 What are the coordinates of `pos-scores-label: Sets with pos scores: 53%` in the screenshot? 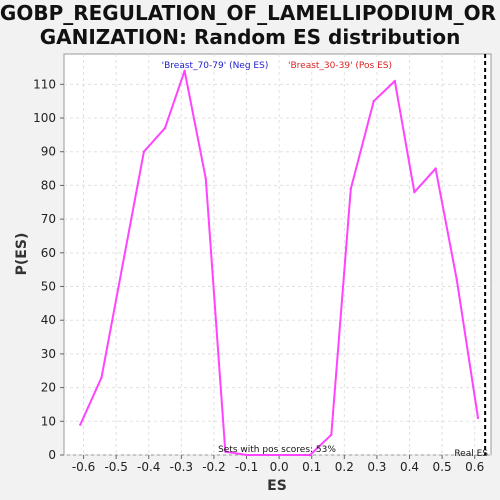 It's located at (277, 450).